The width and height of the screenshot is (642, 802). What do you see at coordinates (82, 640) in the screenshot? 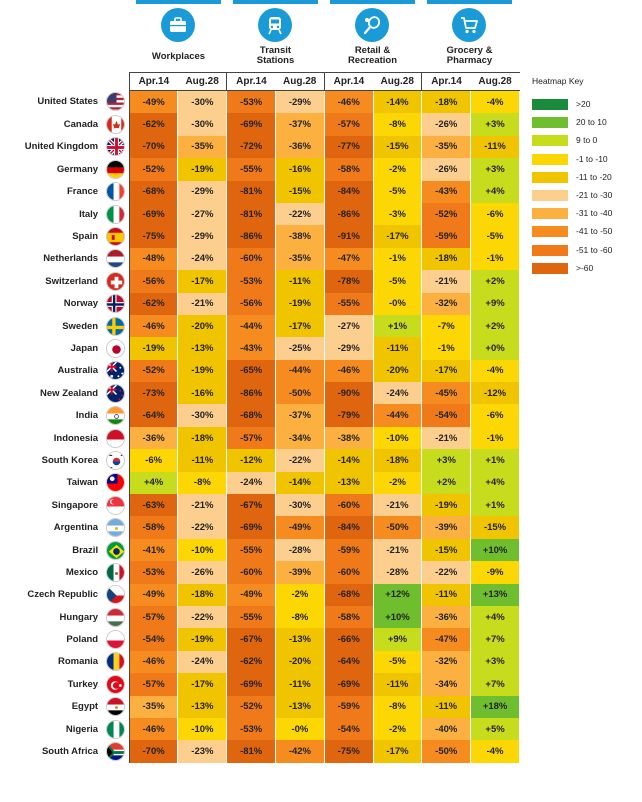
I see `country-name: Poland` at bounding box center [82, 640].